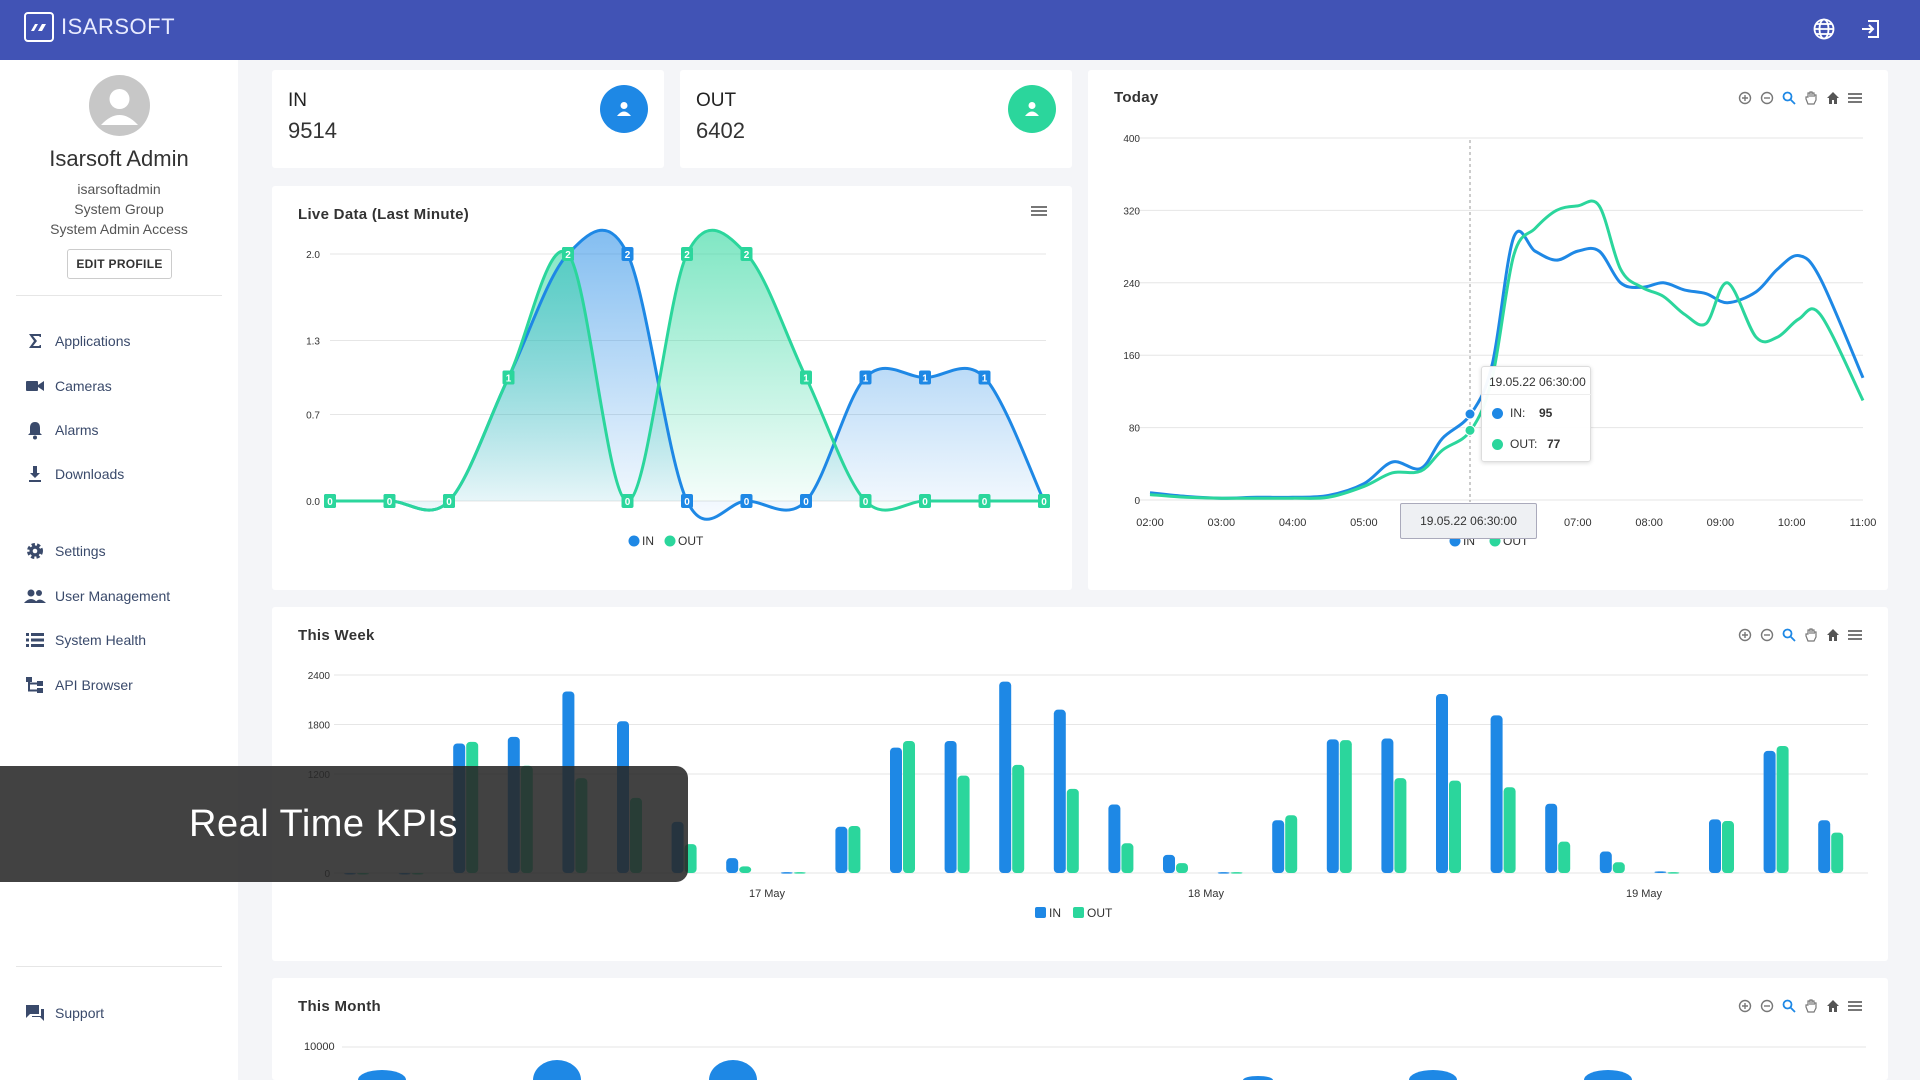 This screenshot has height=1080, width=1920. I want to click on sidebar-item-api-browser: API Browser, so click(78, 685).